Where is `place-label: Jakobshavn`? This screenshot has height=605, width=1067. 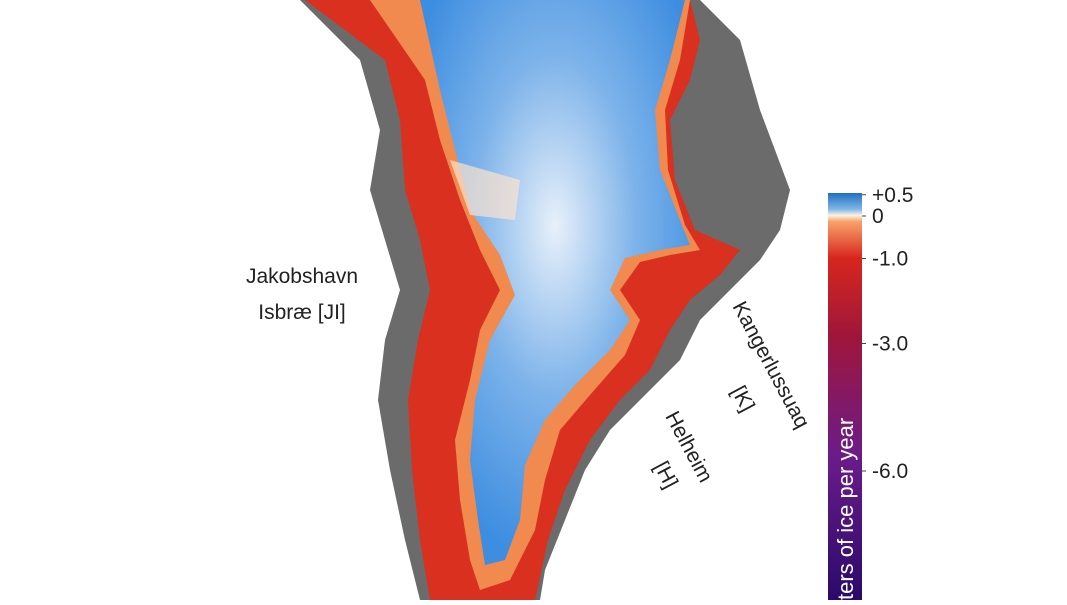 place-label: Jakobshavn is located at coordinates (302, 276).